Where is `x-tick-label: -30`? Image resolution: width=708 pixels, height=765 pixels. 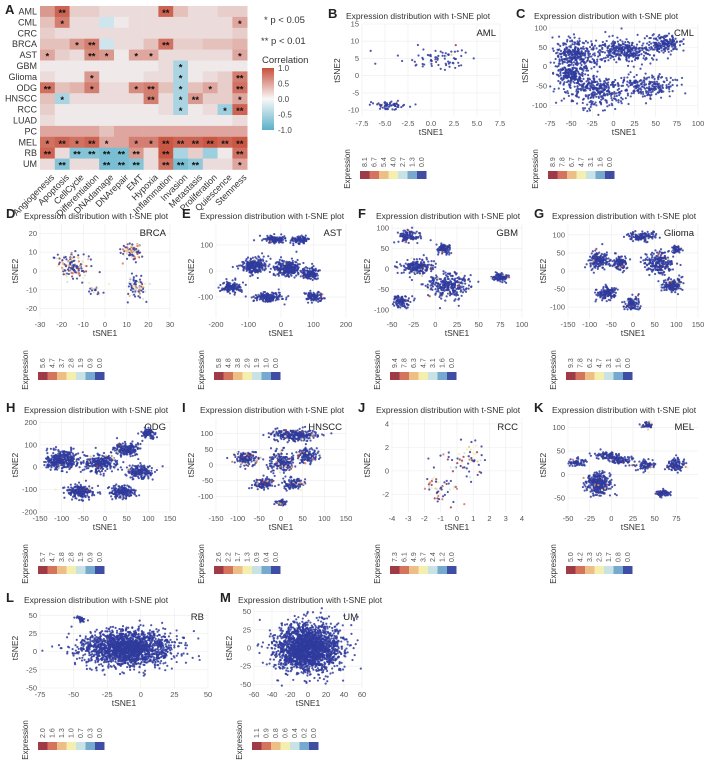
x-tick-label: -30 is located at coordinates (40, 324).